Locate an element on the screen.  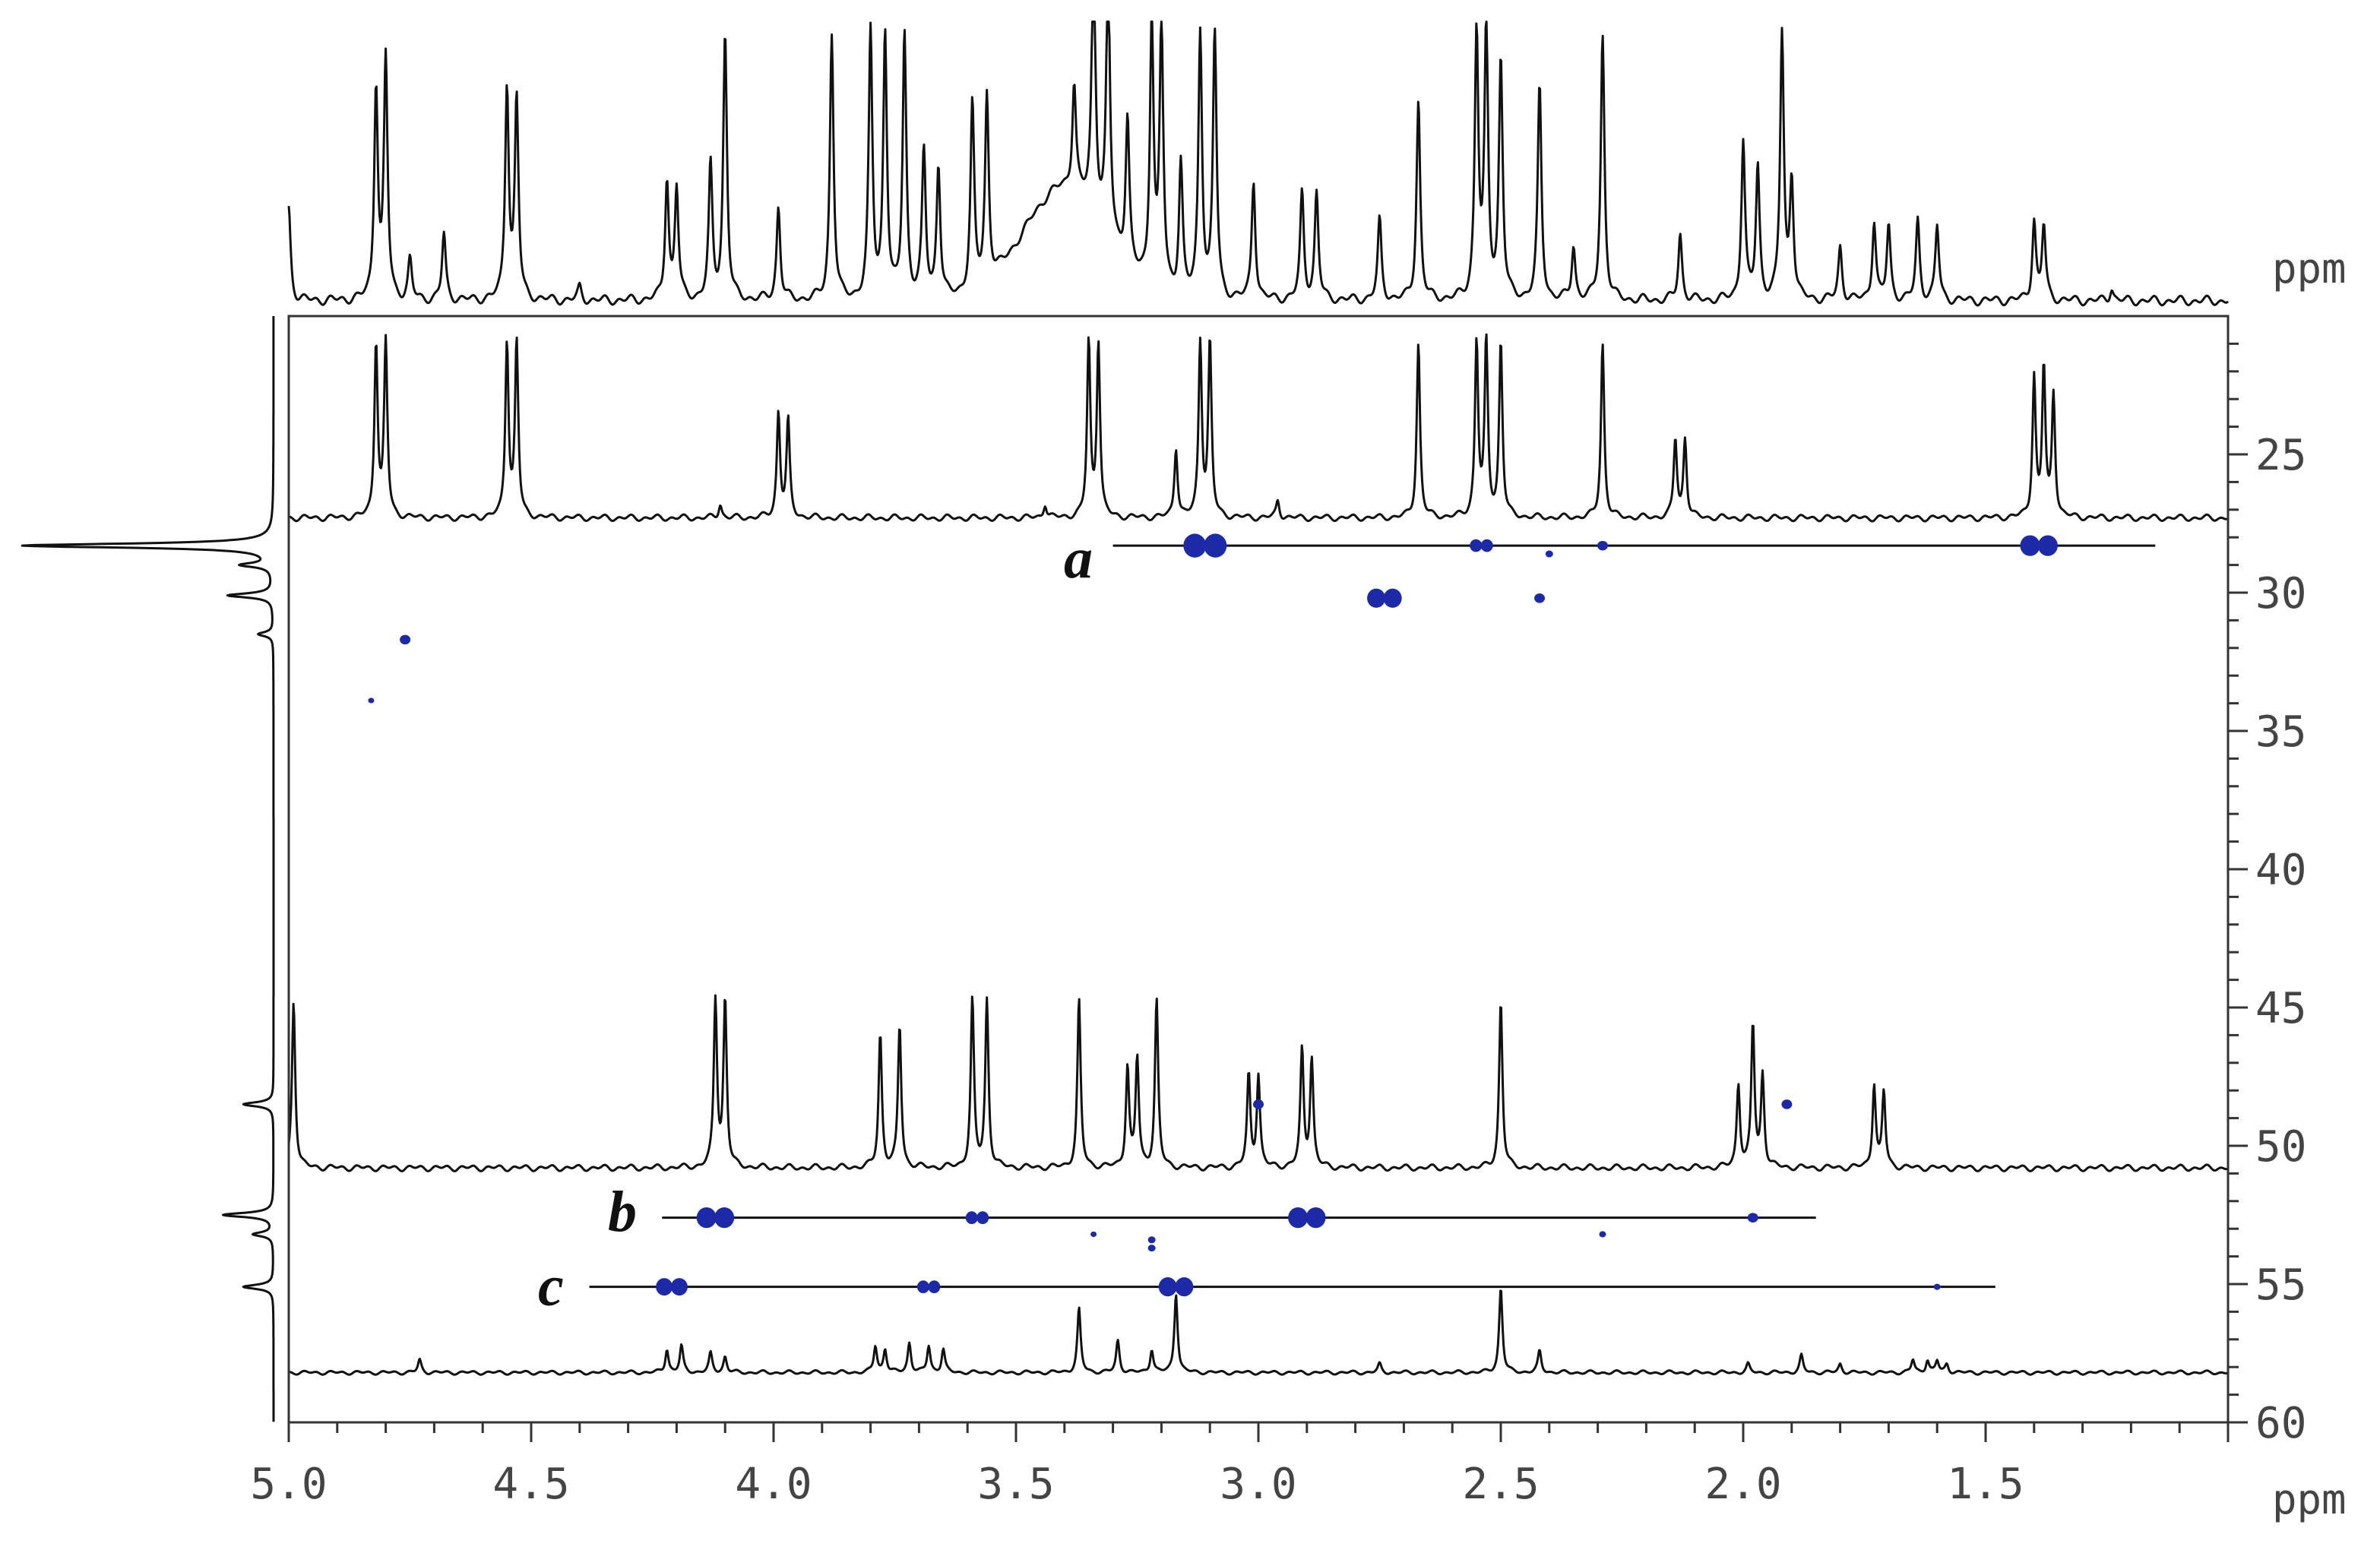
y-tick-label: 35 is located at coordinates (2280, 732).